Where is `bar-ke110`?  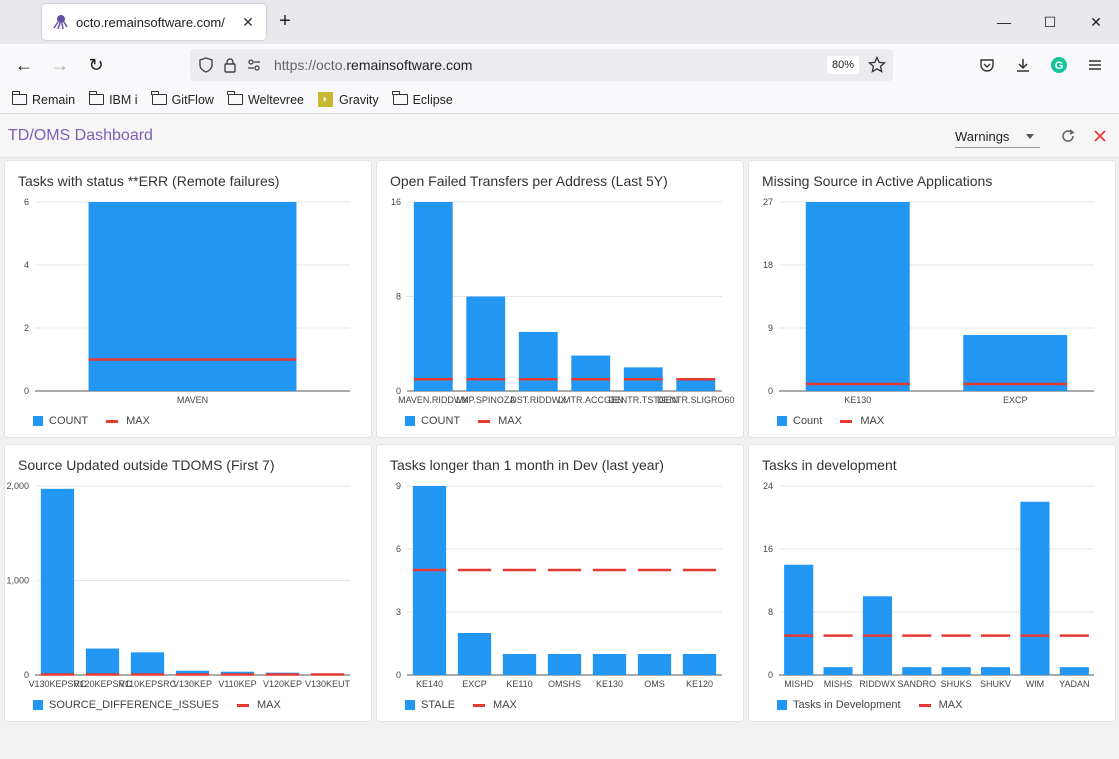 bar-ke110 is located at coordinates (519, 664).